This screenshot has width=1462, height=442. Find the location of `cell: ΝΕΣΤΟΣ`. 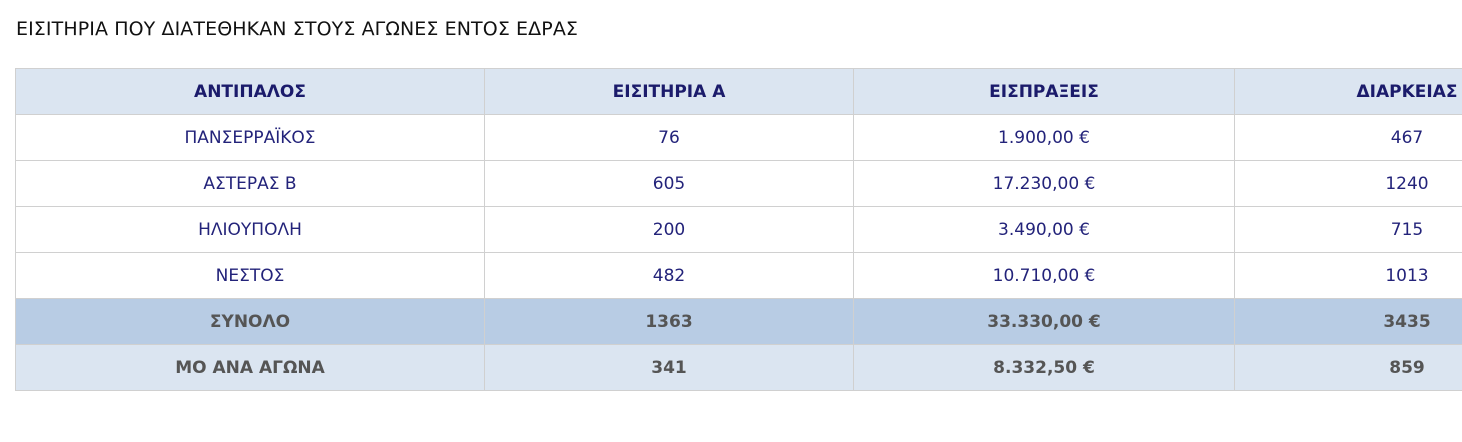

cell: ΝΕΣΤΟΣ is located at coordinates (250, 275).